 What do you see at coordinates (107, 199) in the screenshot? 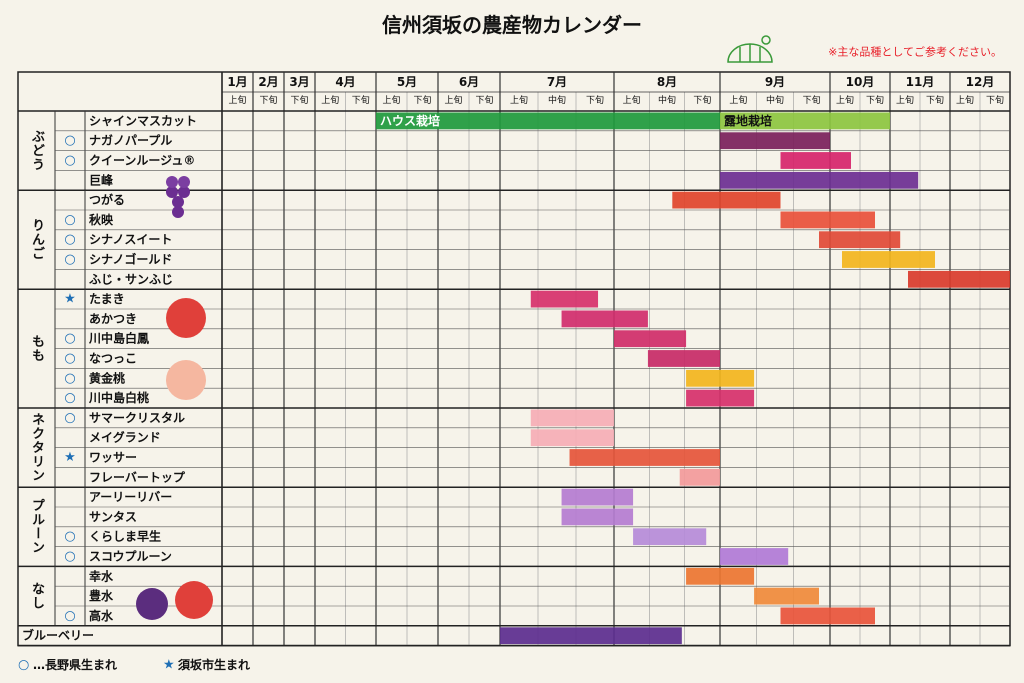
I see `item-name: つがる` at bounding box center [107, 199].